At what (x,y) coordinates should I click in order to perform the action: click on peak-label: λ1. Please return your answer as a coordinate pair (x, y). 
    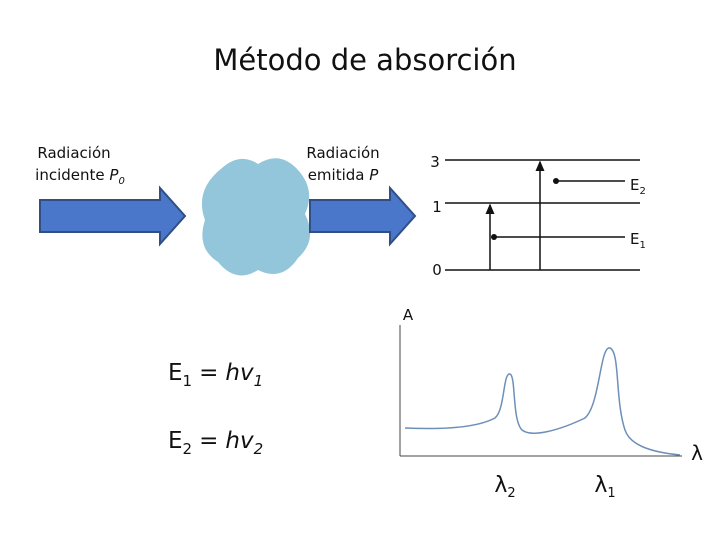
    Looking at the image, I should click on (604, 487).